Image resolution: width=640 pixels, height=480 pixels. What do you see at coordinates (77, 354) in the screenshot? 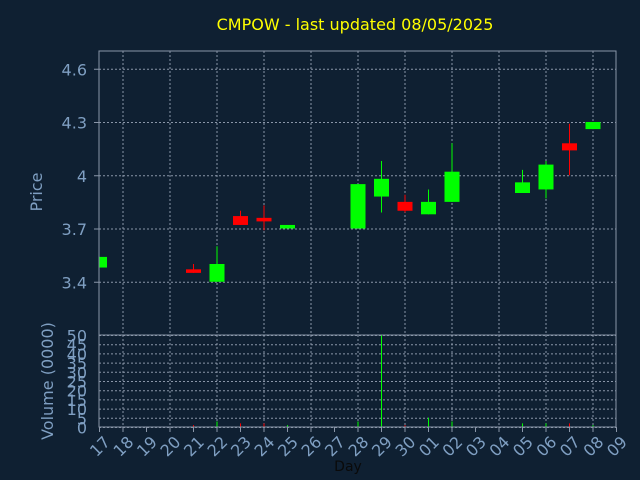
I see `volume-tick-label: 40` at bounding box center [77, 354].